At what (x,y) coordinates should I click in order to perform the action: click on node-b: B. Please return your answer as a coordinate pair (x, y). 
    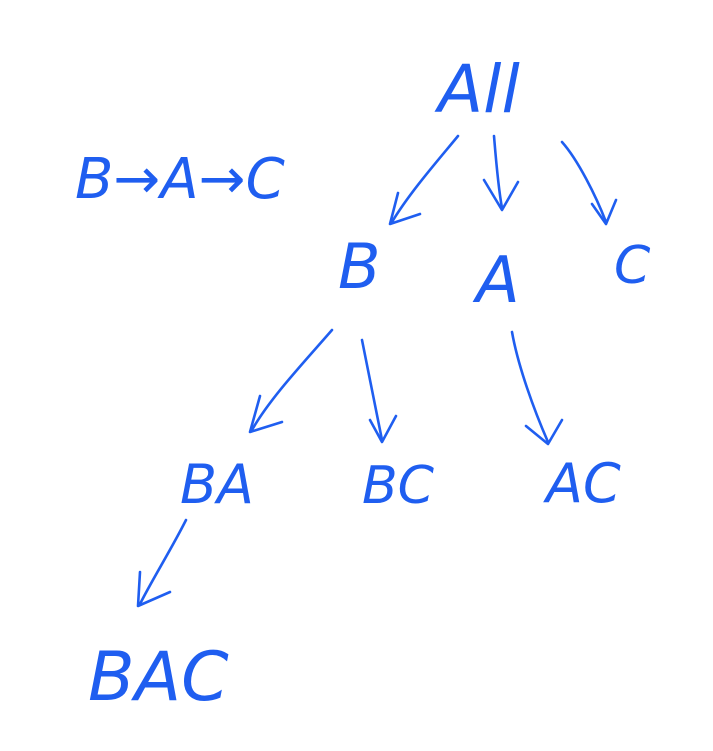
    Looking at the image, I should click on (359, 266).